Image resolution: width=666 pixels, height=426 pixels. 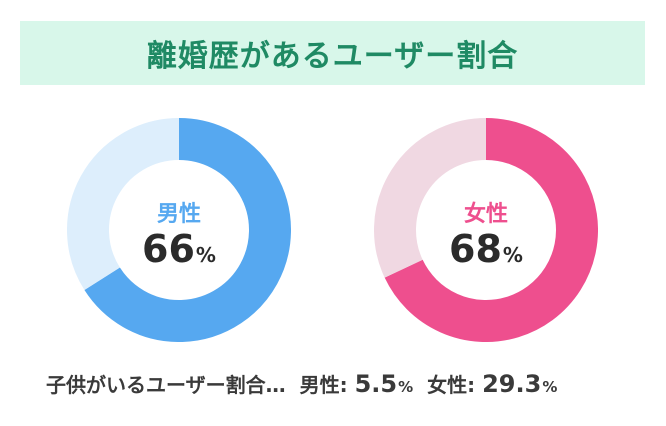 What do you see at coordinates (123, 204) in the screenshot?
I see `male-remainder-slice` at bounding box center [123, 204].